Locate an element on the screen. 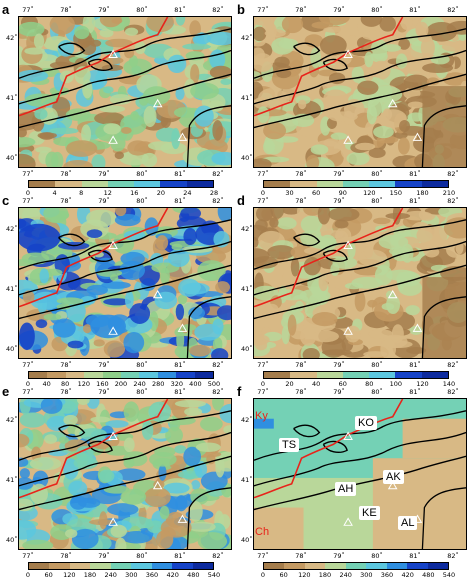 This screenshot has width=474, height=579. colorbar-tick-label: 80 is located at coordinates (369, 384).